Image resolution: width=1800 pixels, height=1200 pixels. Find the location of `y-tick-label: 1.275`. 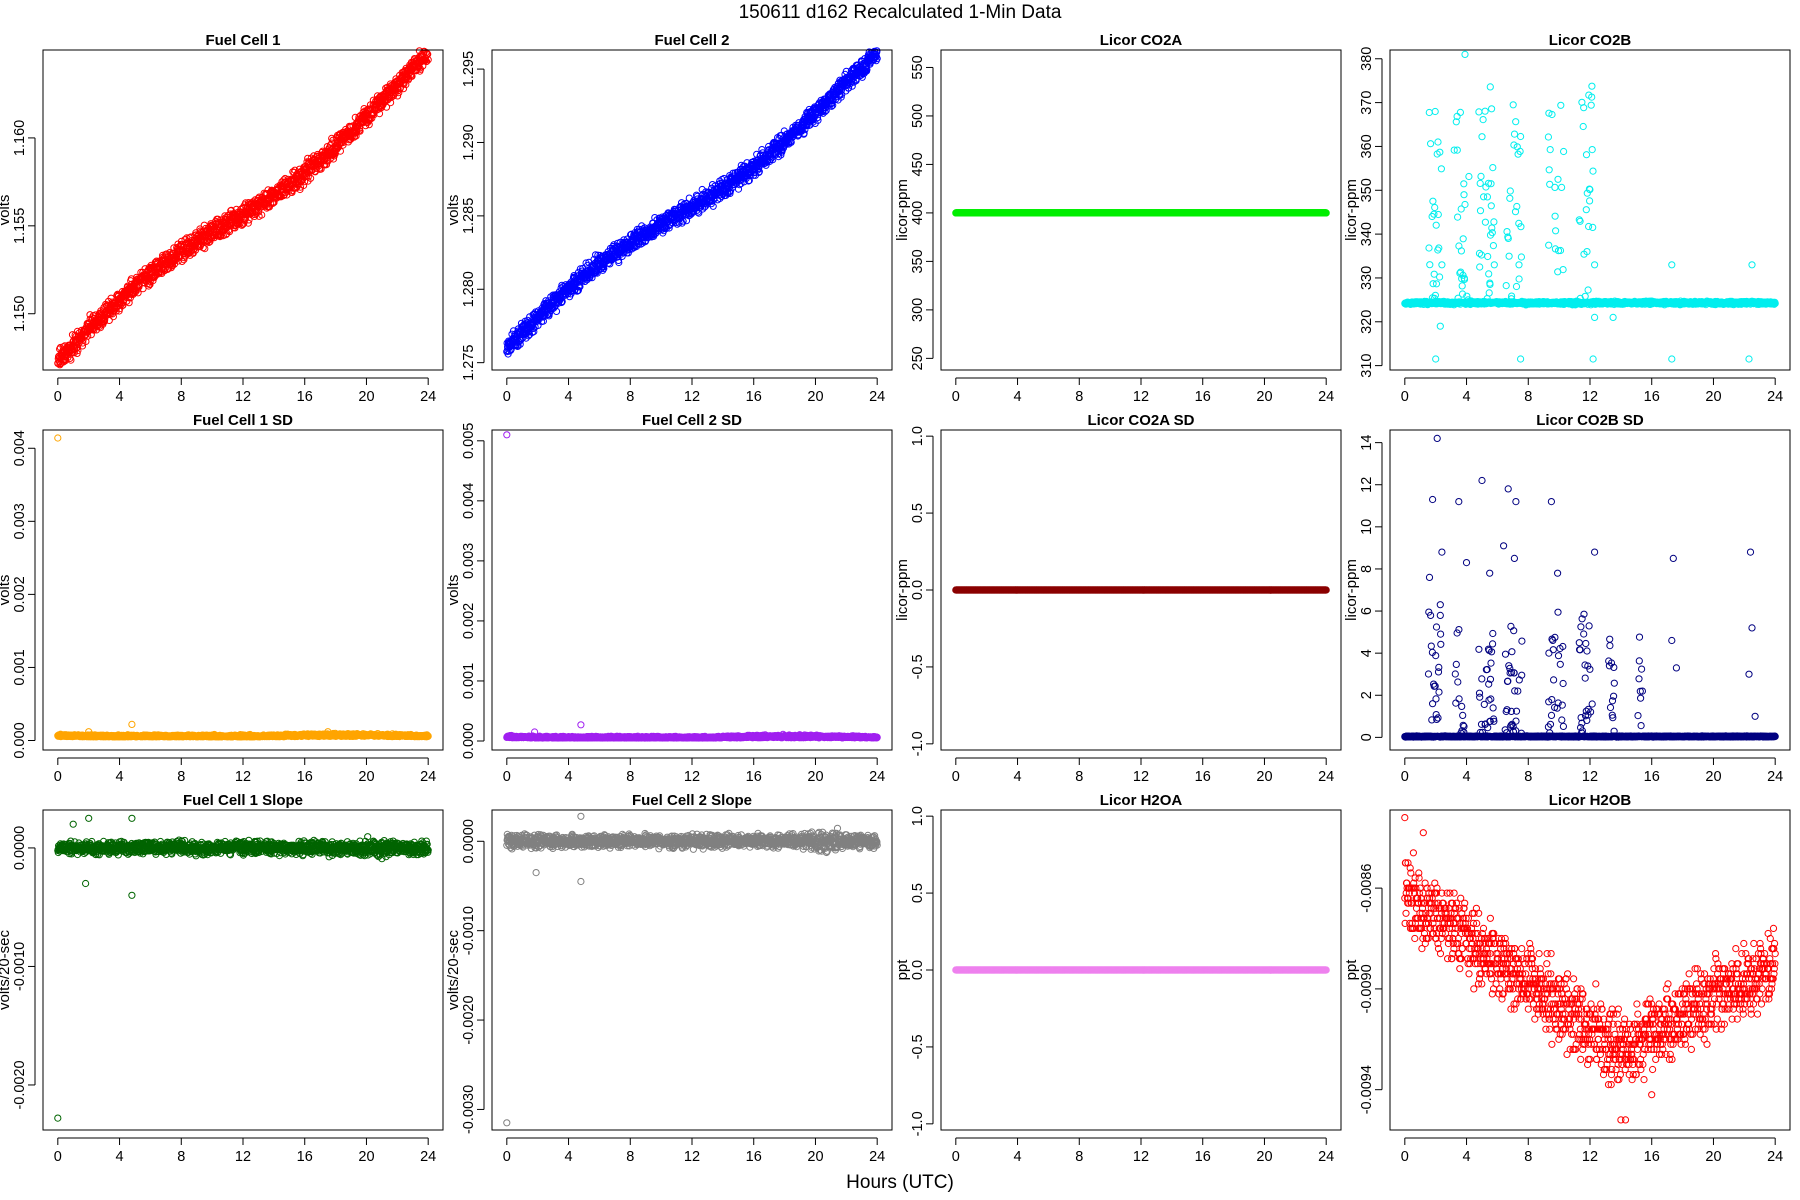

y-tick-label: 1.275 is located at coordinates (469, 363).